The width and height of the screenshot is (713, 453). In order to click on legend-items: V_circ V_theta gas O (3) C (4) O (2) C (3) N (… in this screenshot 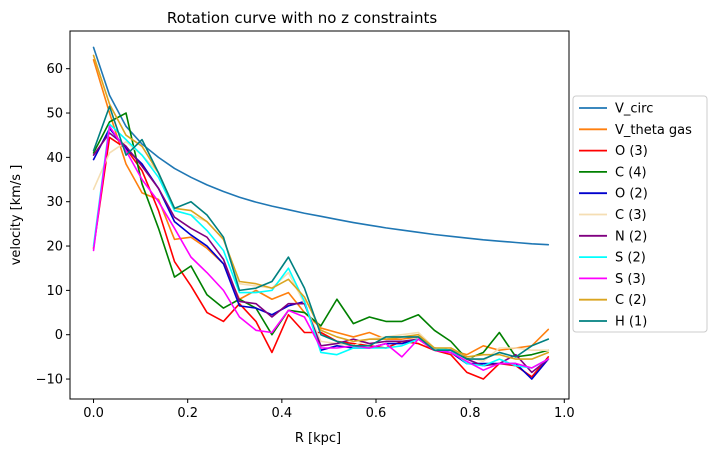, I will do `click(635, 216)`.